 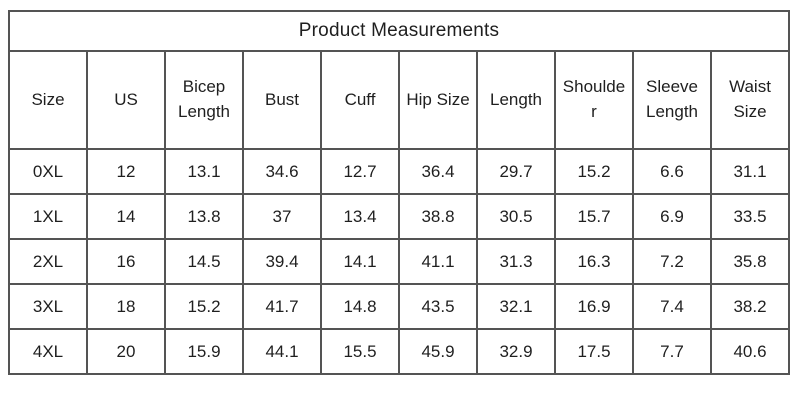 I want to click on column-header-size: Size, so click(x=48, y=100).